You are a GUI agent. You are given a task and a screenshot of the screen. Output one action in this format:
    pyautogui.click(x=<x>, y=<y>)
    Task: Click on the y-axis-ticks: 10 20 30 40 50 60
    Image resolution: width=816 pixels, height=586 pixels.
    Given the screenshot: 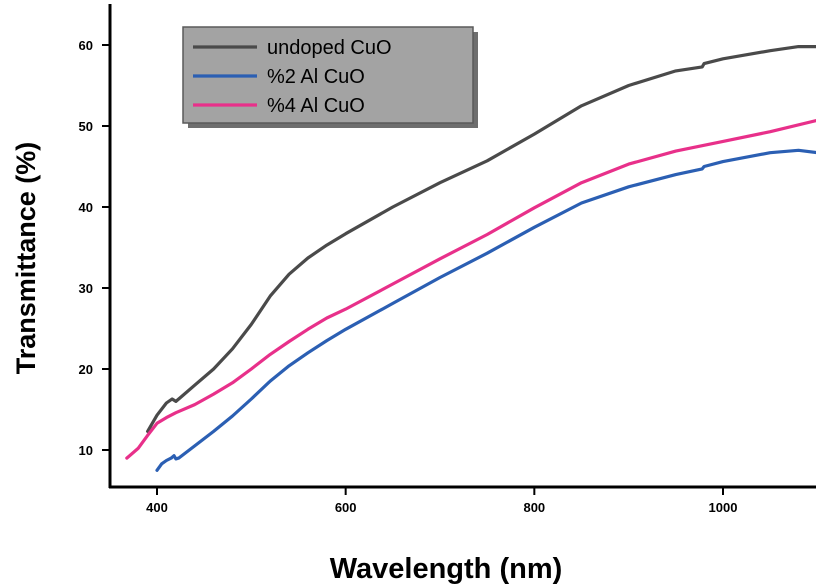 What is the action you would take?
    pyautogui.click(x=94, y=248)
    